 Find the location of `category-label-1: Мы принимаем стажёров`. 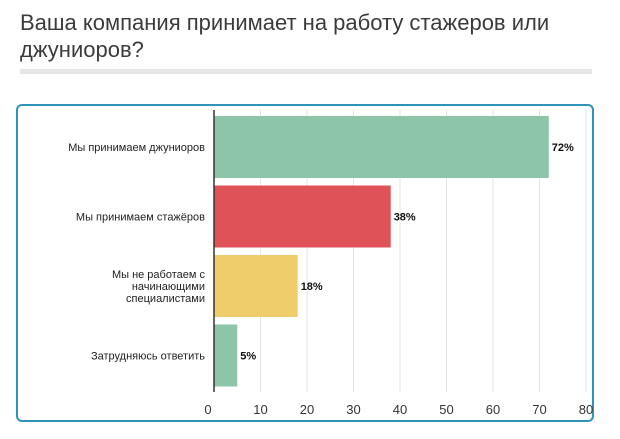

category-label-1: Мы принимаем стажёров is located at coordinates (140, 218).